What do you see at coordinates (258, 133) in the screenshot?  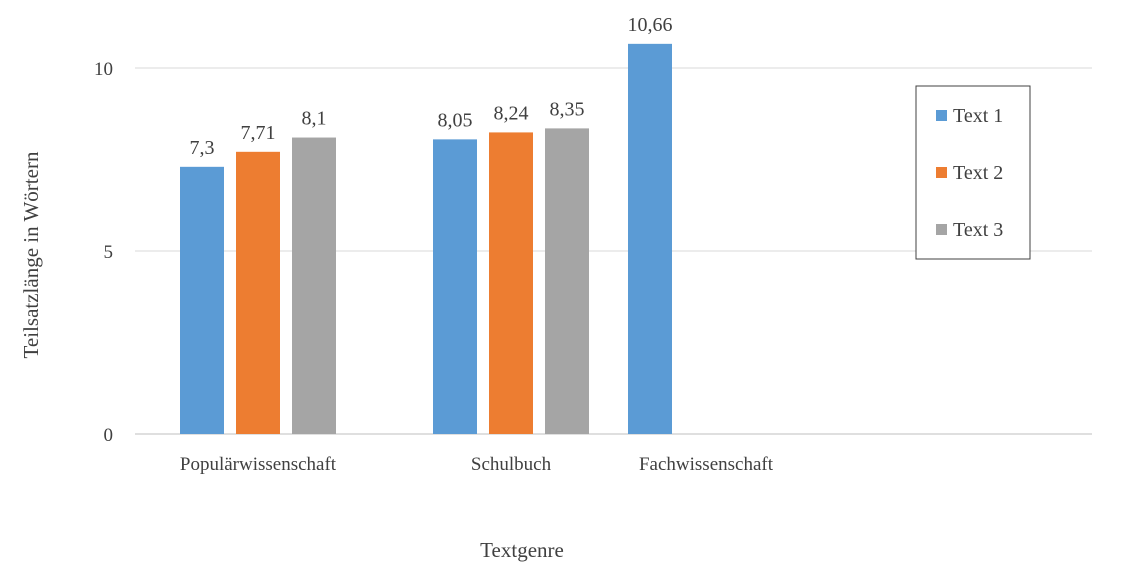 I see `data-label: 7,71` at bounding box center [258, 133].